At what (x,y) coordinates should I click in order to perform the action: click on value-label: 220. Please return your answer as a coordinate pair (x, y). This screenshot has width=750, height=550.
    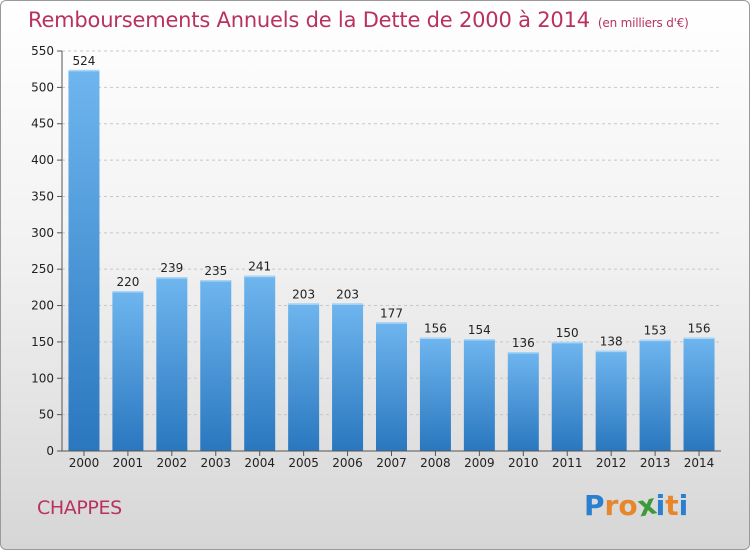
    Looking at the image, I should click on (127, 282).